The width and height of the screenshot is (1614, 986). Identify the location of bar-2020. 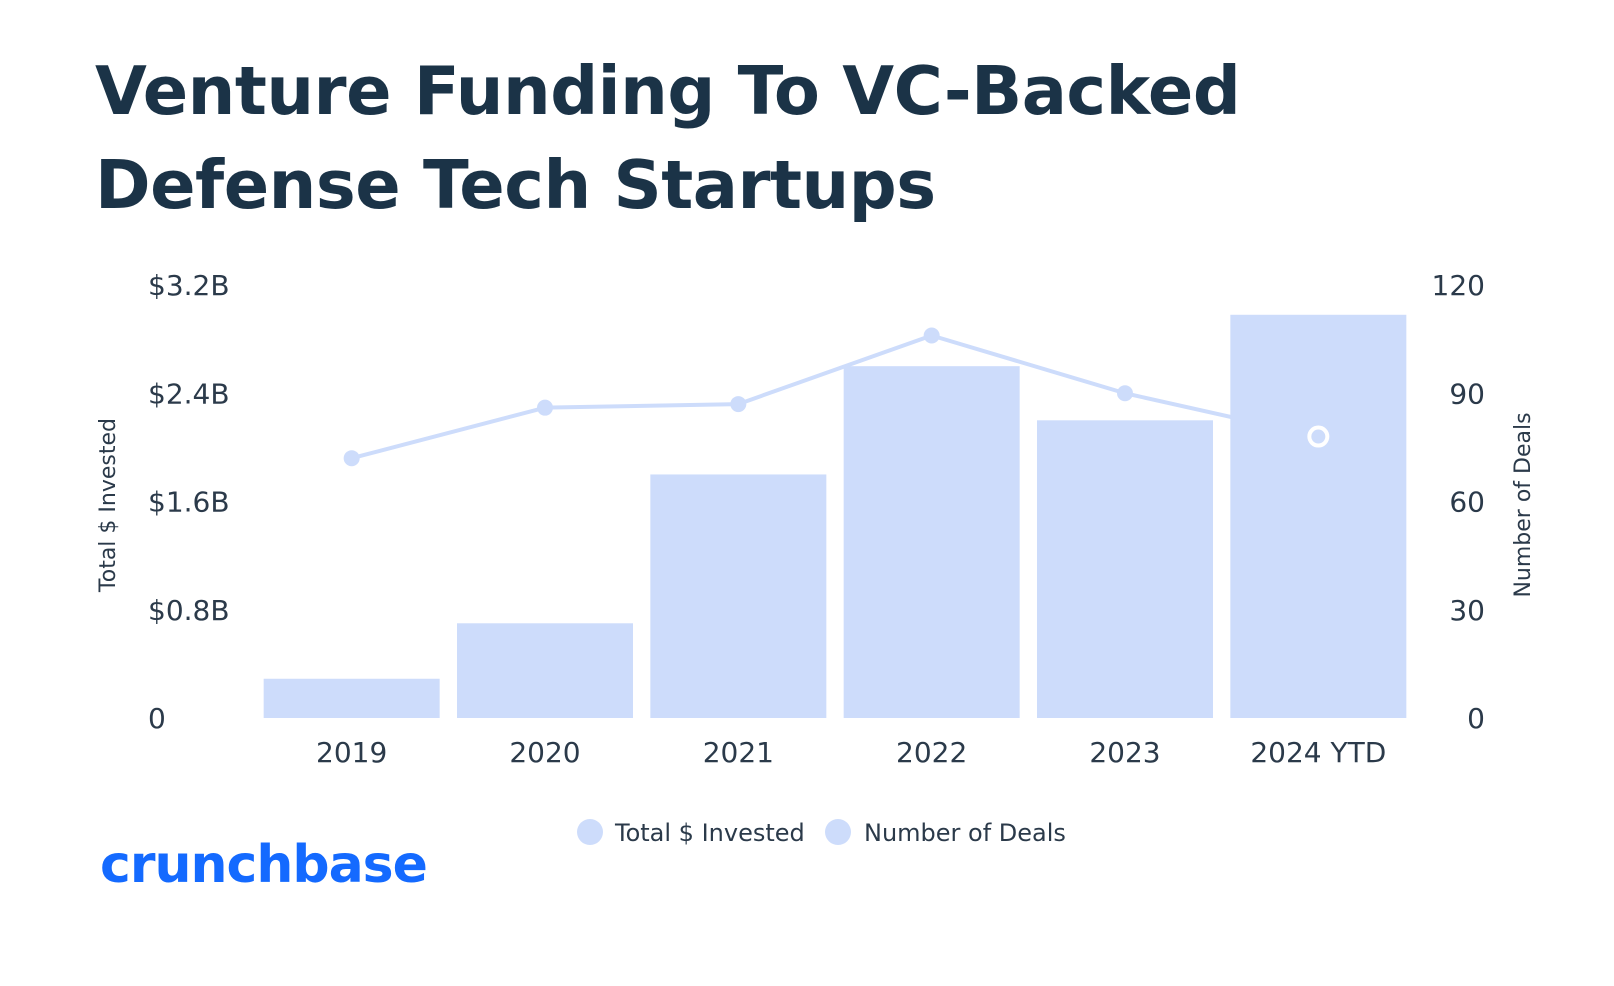
(545, 670).